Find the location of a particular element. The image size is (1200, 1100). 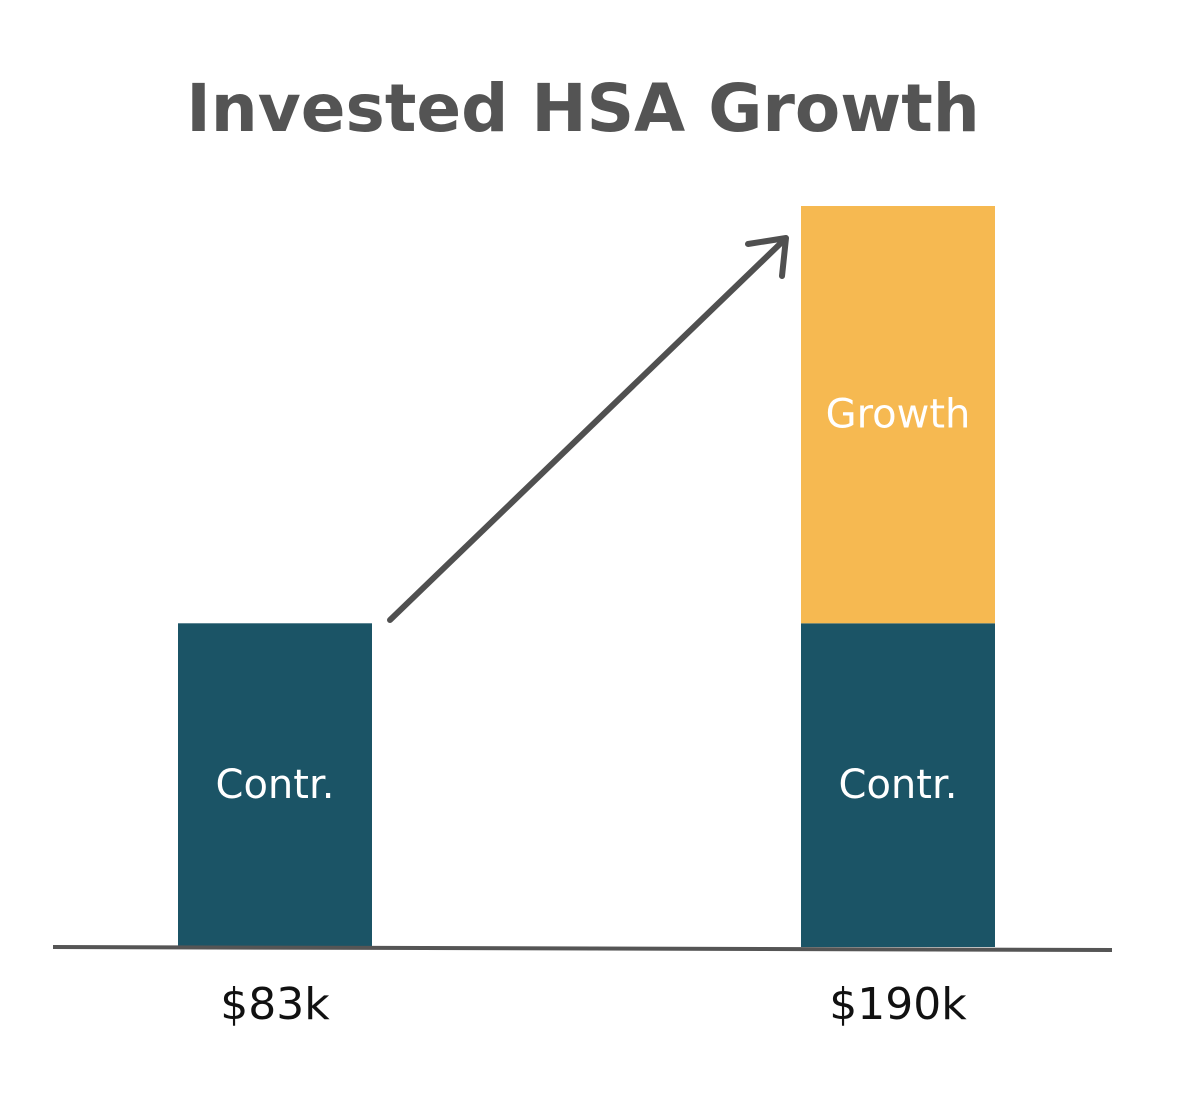

x-tick-label: $83k is located at coordinates (275, 1004).